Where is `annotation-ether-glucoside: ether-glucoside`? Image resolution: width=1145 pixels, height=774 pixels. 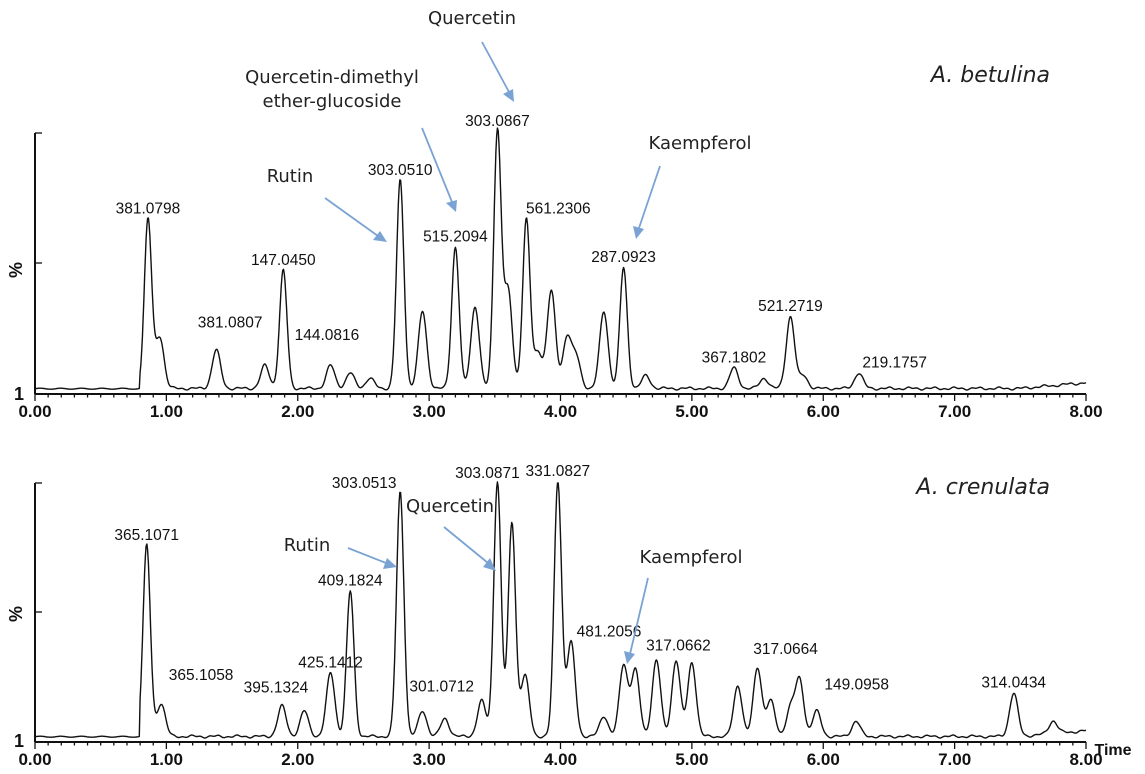
annotation-ether-glucoside: ether-glucoside is located at coordinates (332, 101).